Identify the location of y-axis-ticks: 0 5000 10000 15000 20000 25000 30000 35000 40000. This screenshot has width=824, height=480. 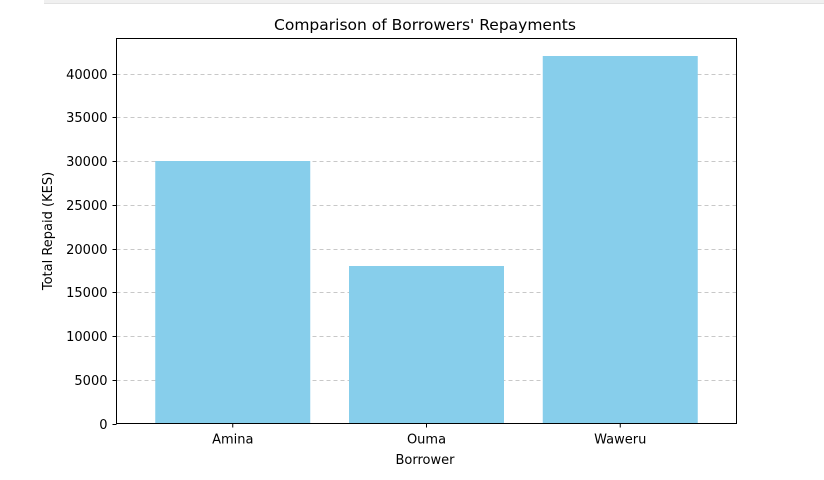
(91, 250).